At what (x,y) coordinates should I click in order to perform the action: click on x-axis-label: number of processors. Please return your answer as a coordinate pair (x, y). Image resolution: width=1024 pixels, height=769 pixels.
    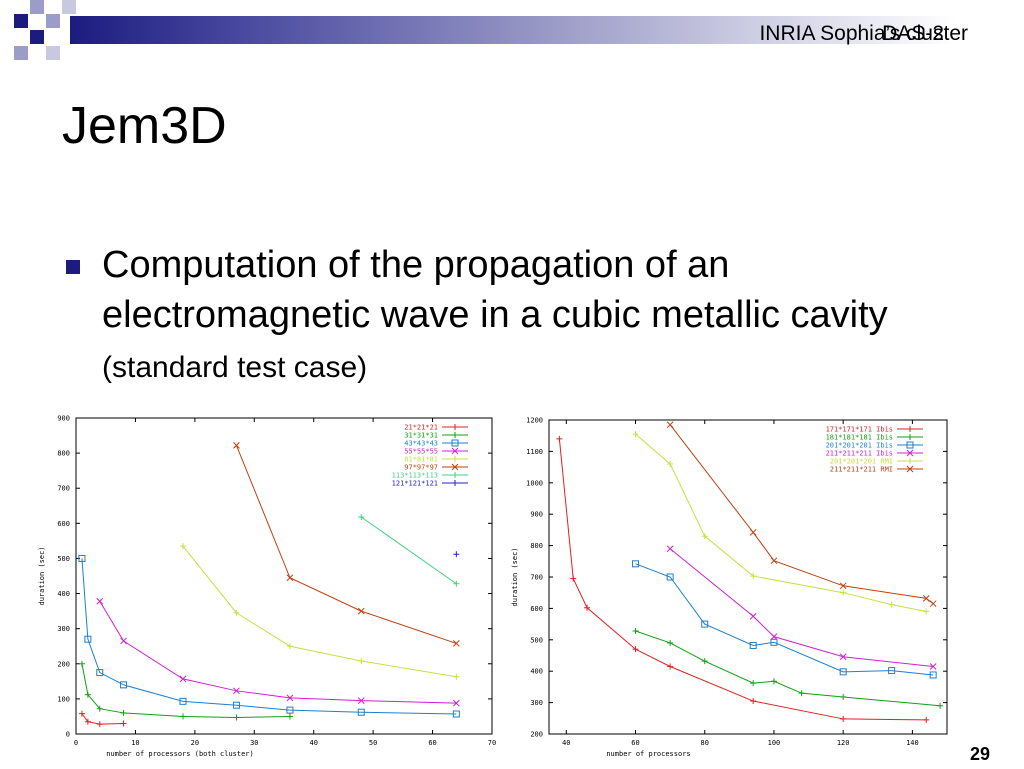
    Looking at the image, I should click on (648, 754).